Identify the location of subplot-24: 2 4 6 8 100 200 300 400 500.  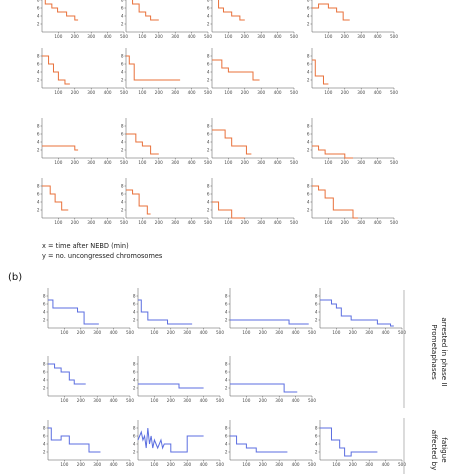
(88, 443).